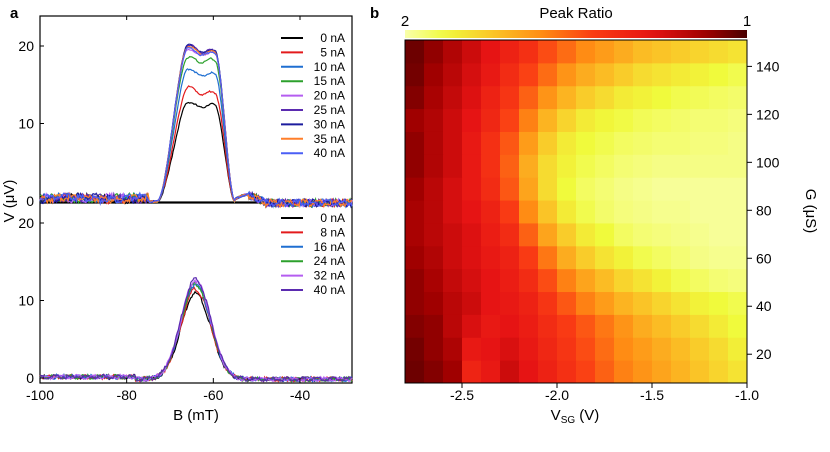 This screenshot has height=452, width=830. What do you see at coordinates (329, 153) in the screenshot?
I see `legend-label: 40 nA` at bounding box center [329, 153].